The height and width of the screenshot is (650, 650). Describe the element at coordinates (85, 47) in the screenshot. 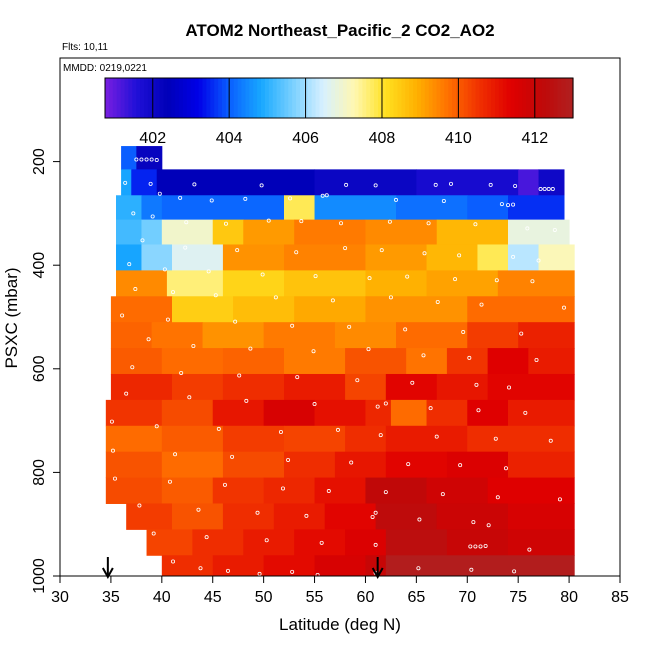

I see `flights-label: Flts: 10,11` at that location.